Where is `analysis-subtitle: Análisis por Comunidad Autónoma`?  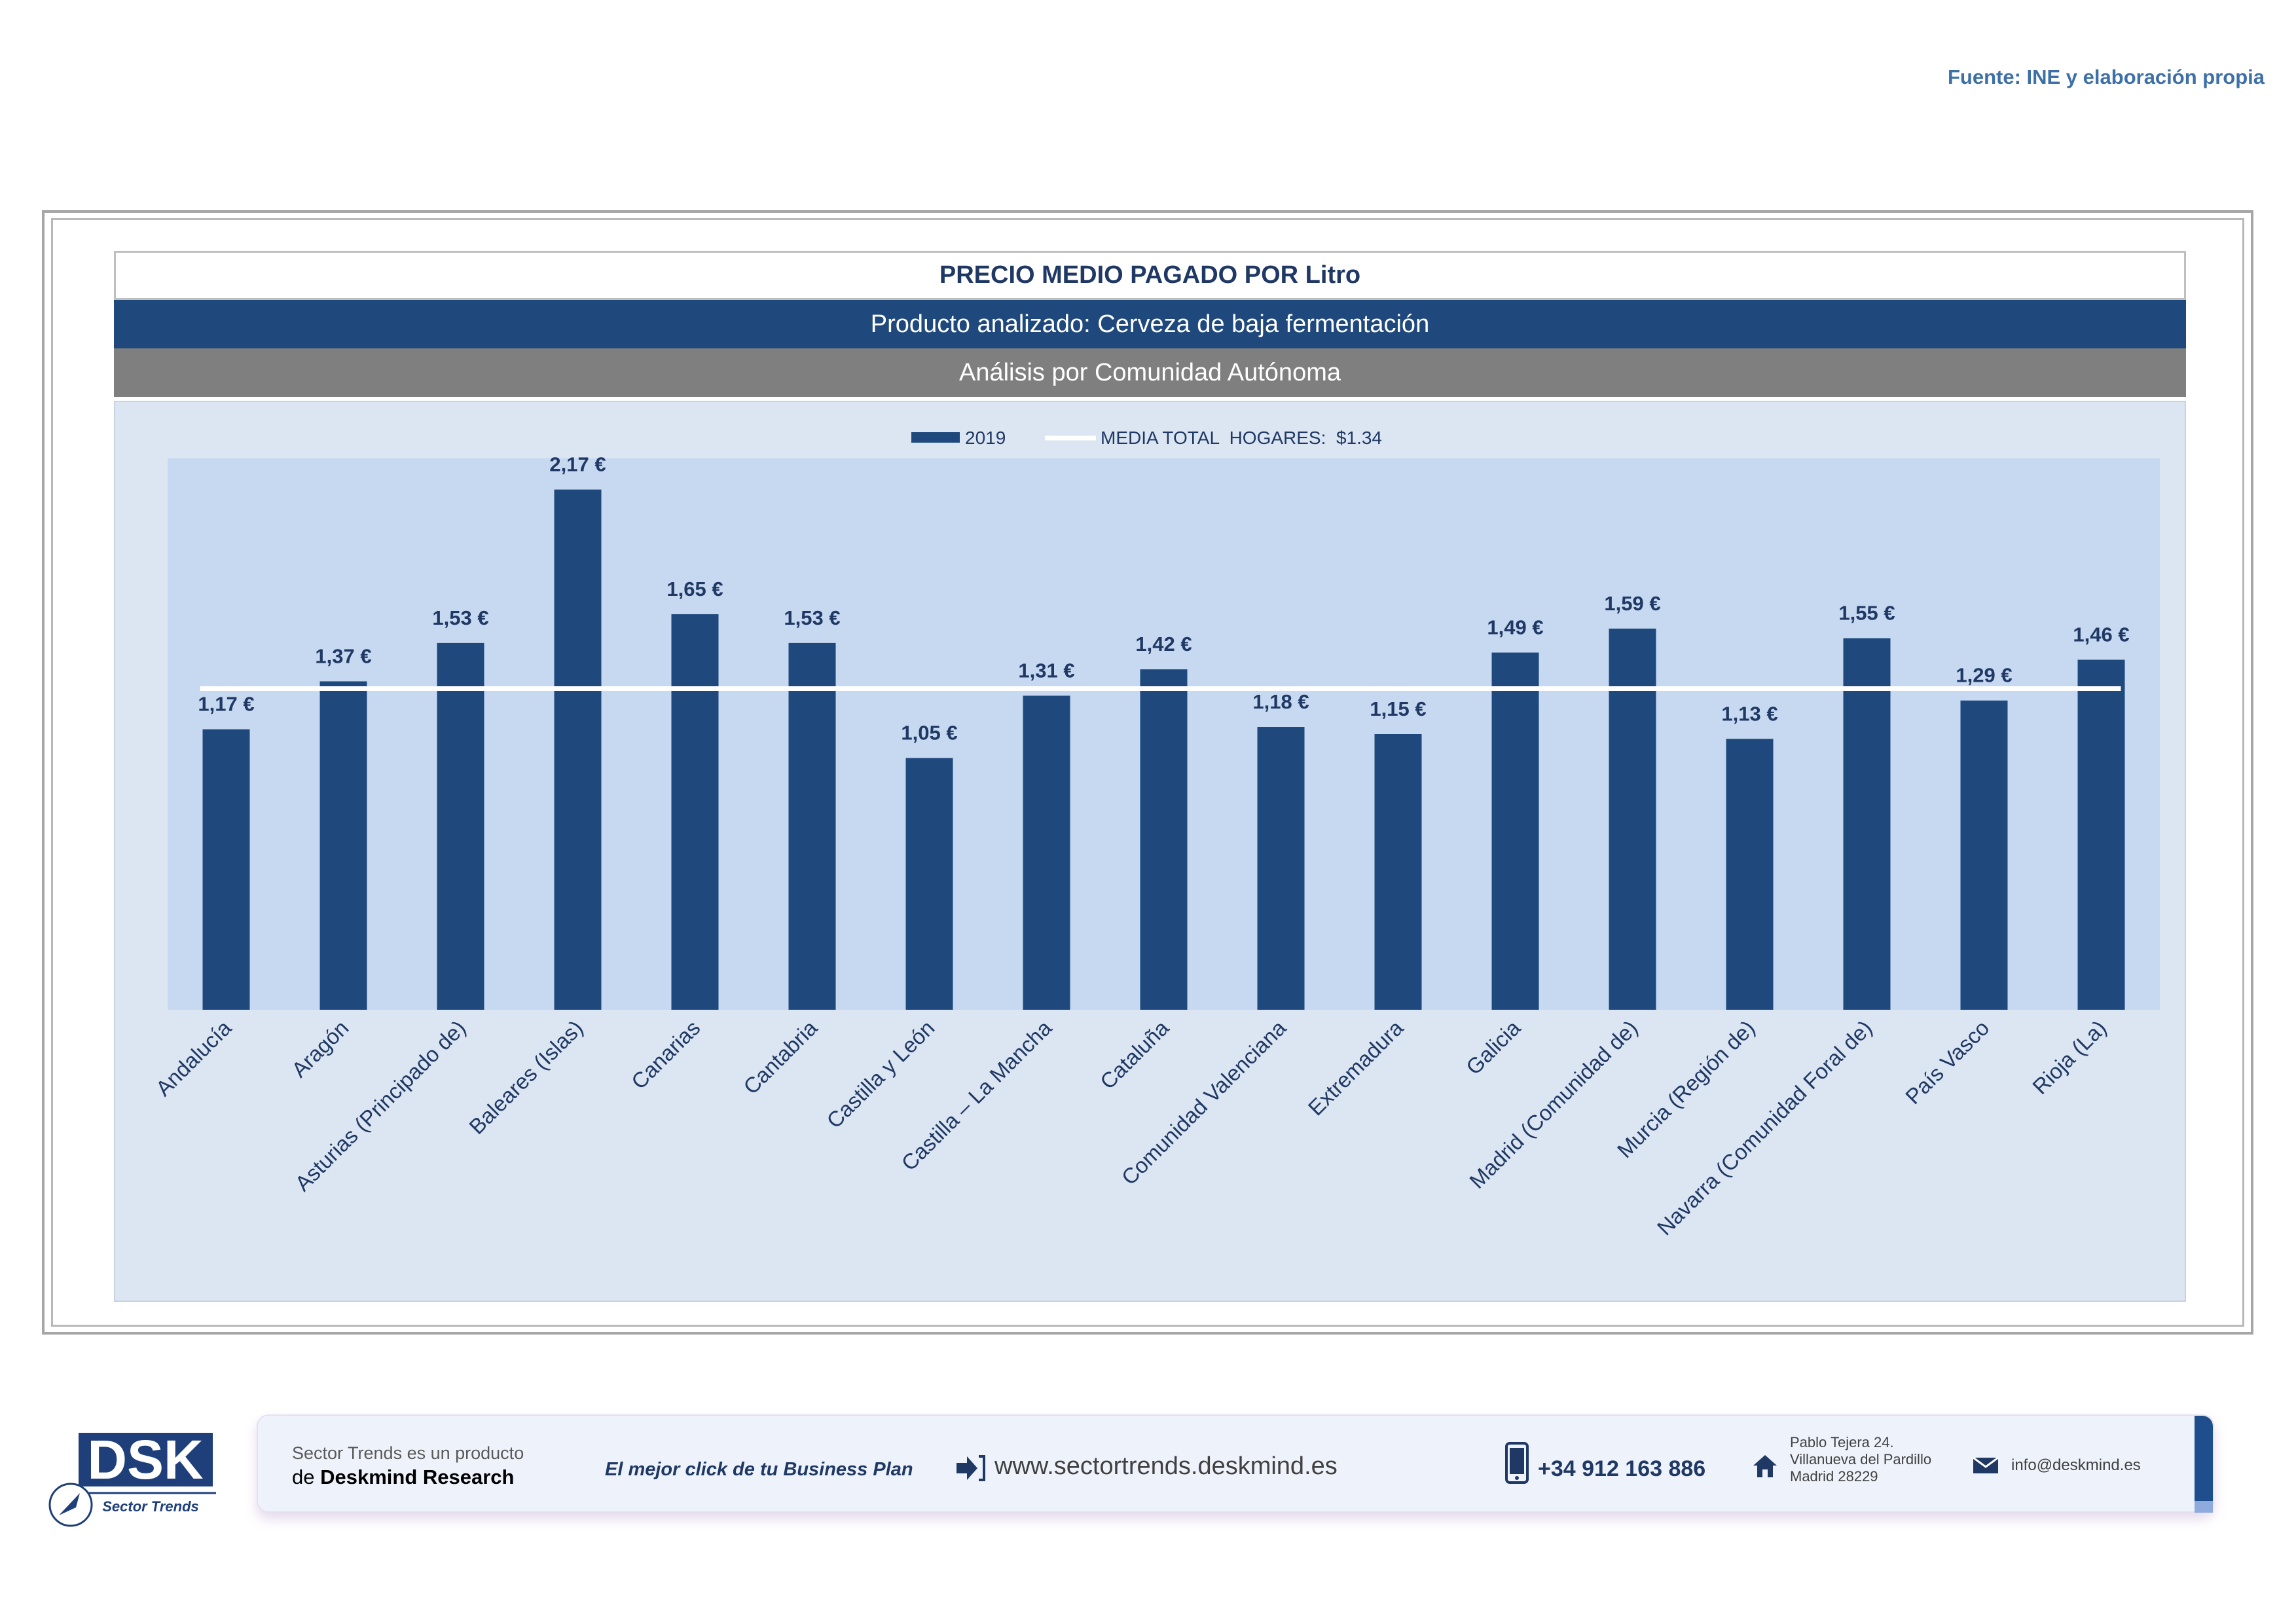
analysis-subtitle: Análisis por Comunidad Autónoma is located at coordinates (1150, 372).